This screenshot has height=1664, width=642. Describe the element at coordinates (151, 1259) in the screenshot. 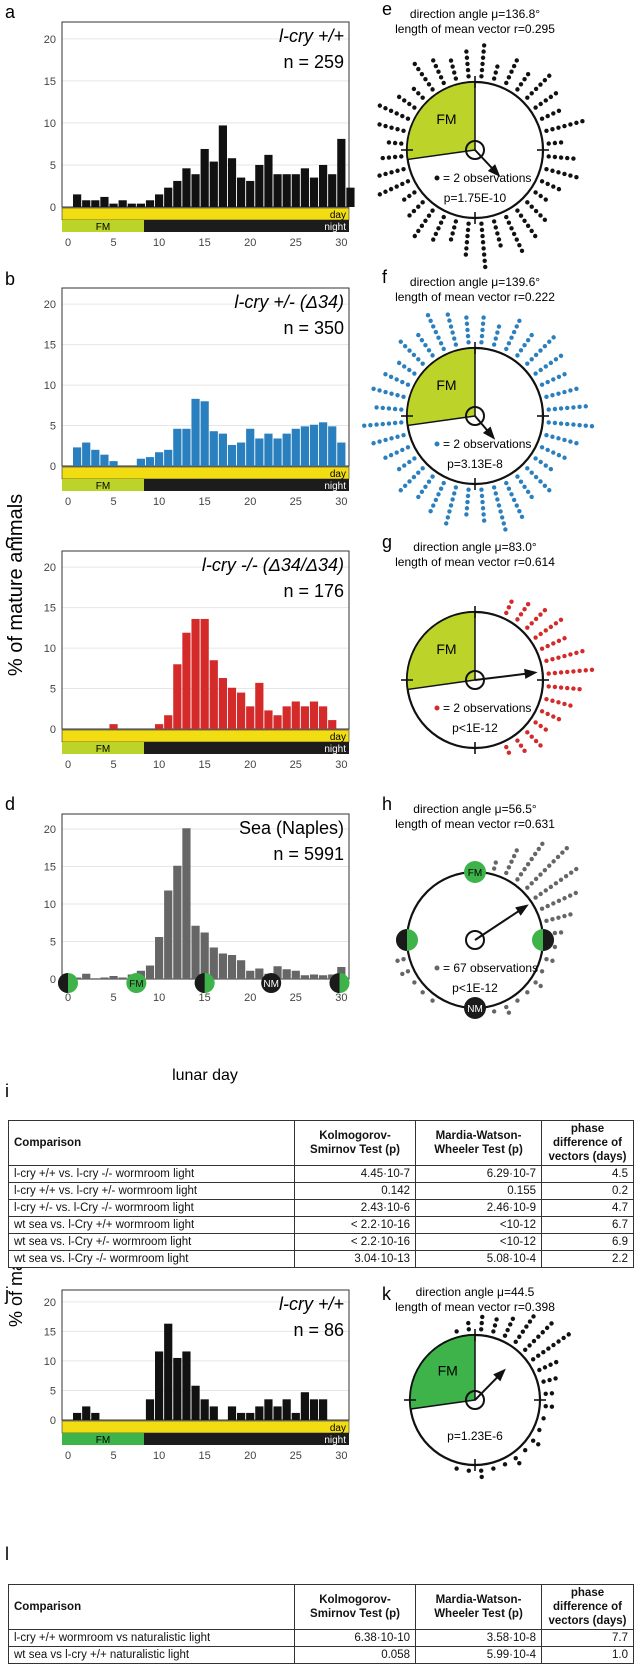

I see `comparison-cell: wt sea vs. l-Cry -/- wormroom light` at that location.